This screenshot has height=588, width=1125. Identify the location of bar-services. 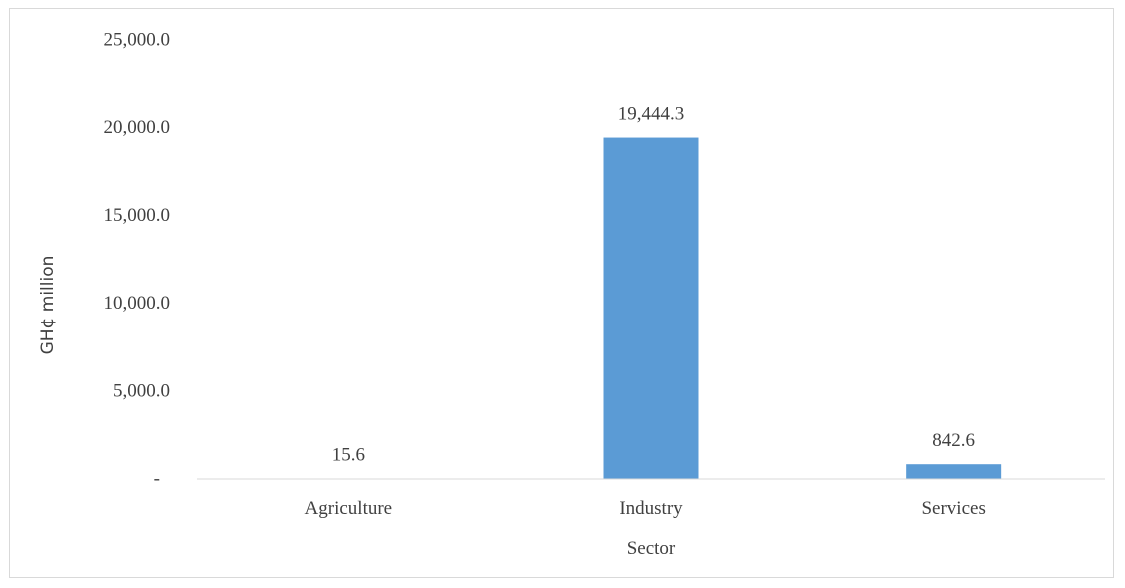
(954, 471).